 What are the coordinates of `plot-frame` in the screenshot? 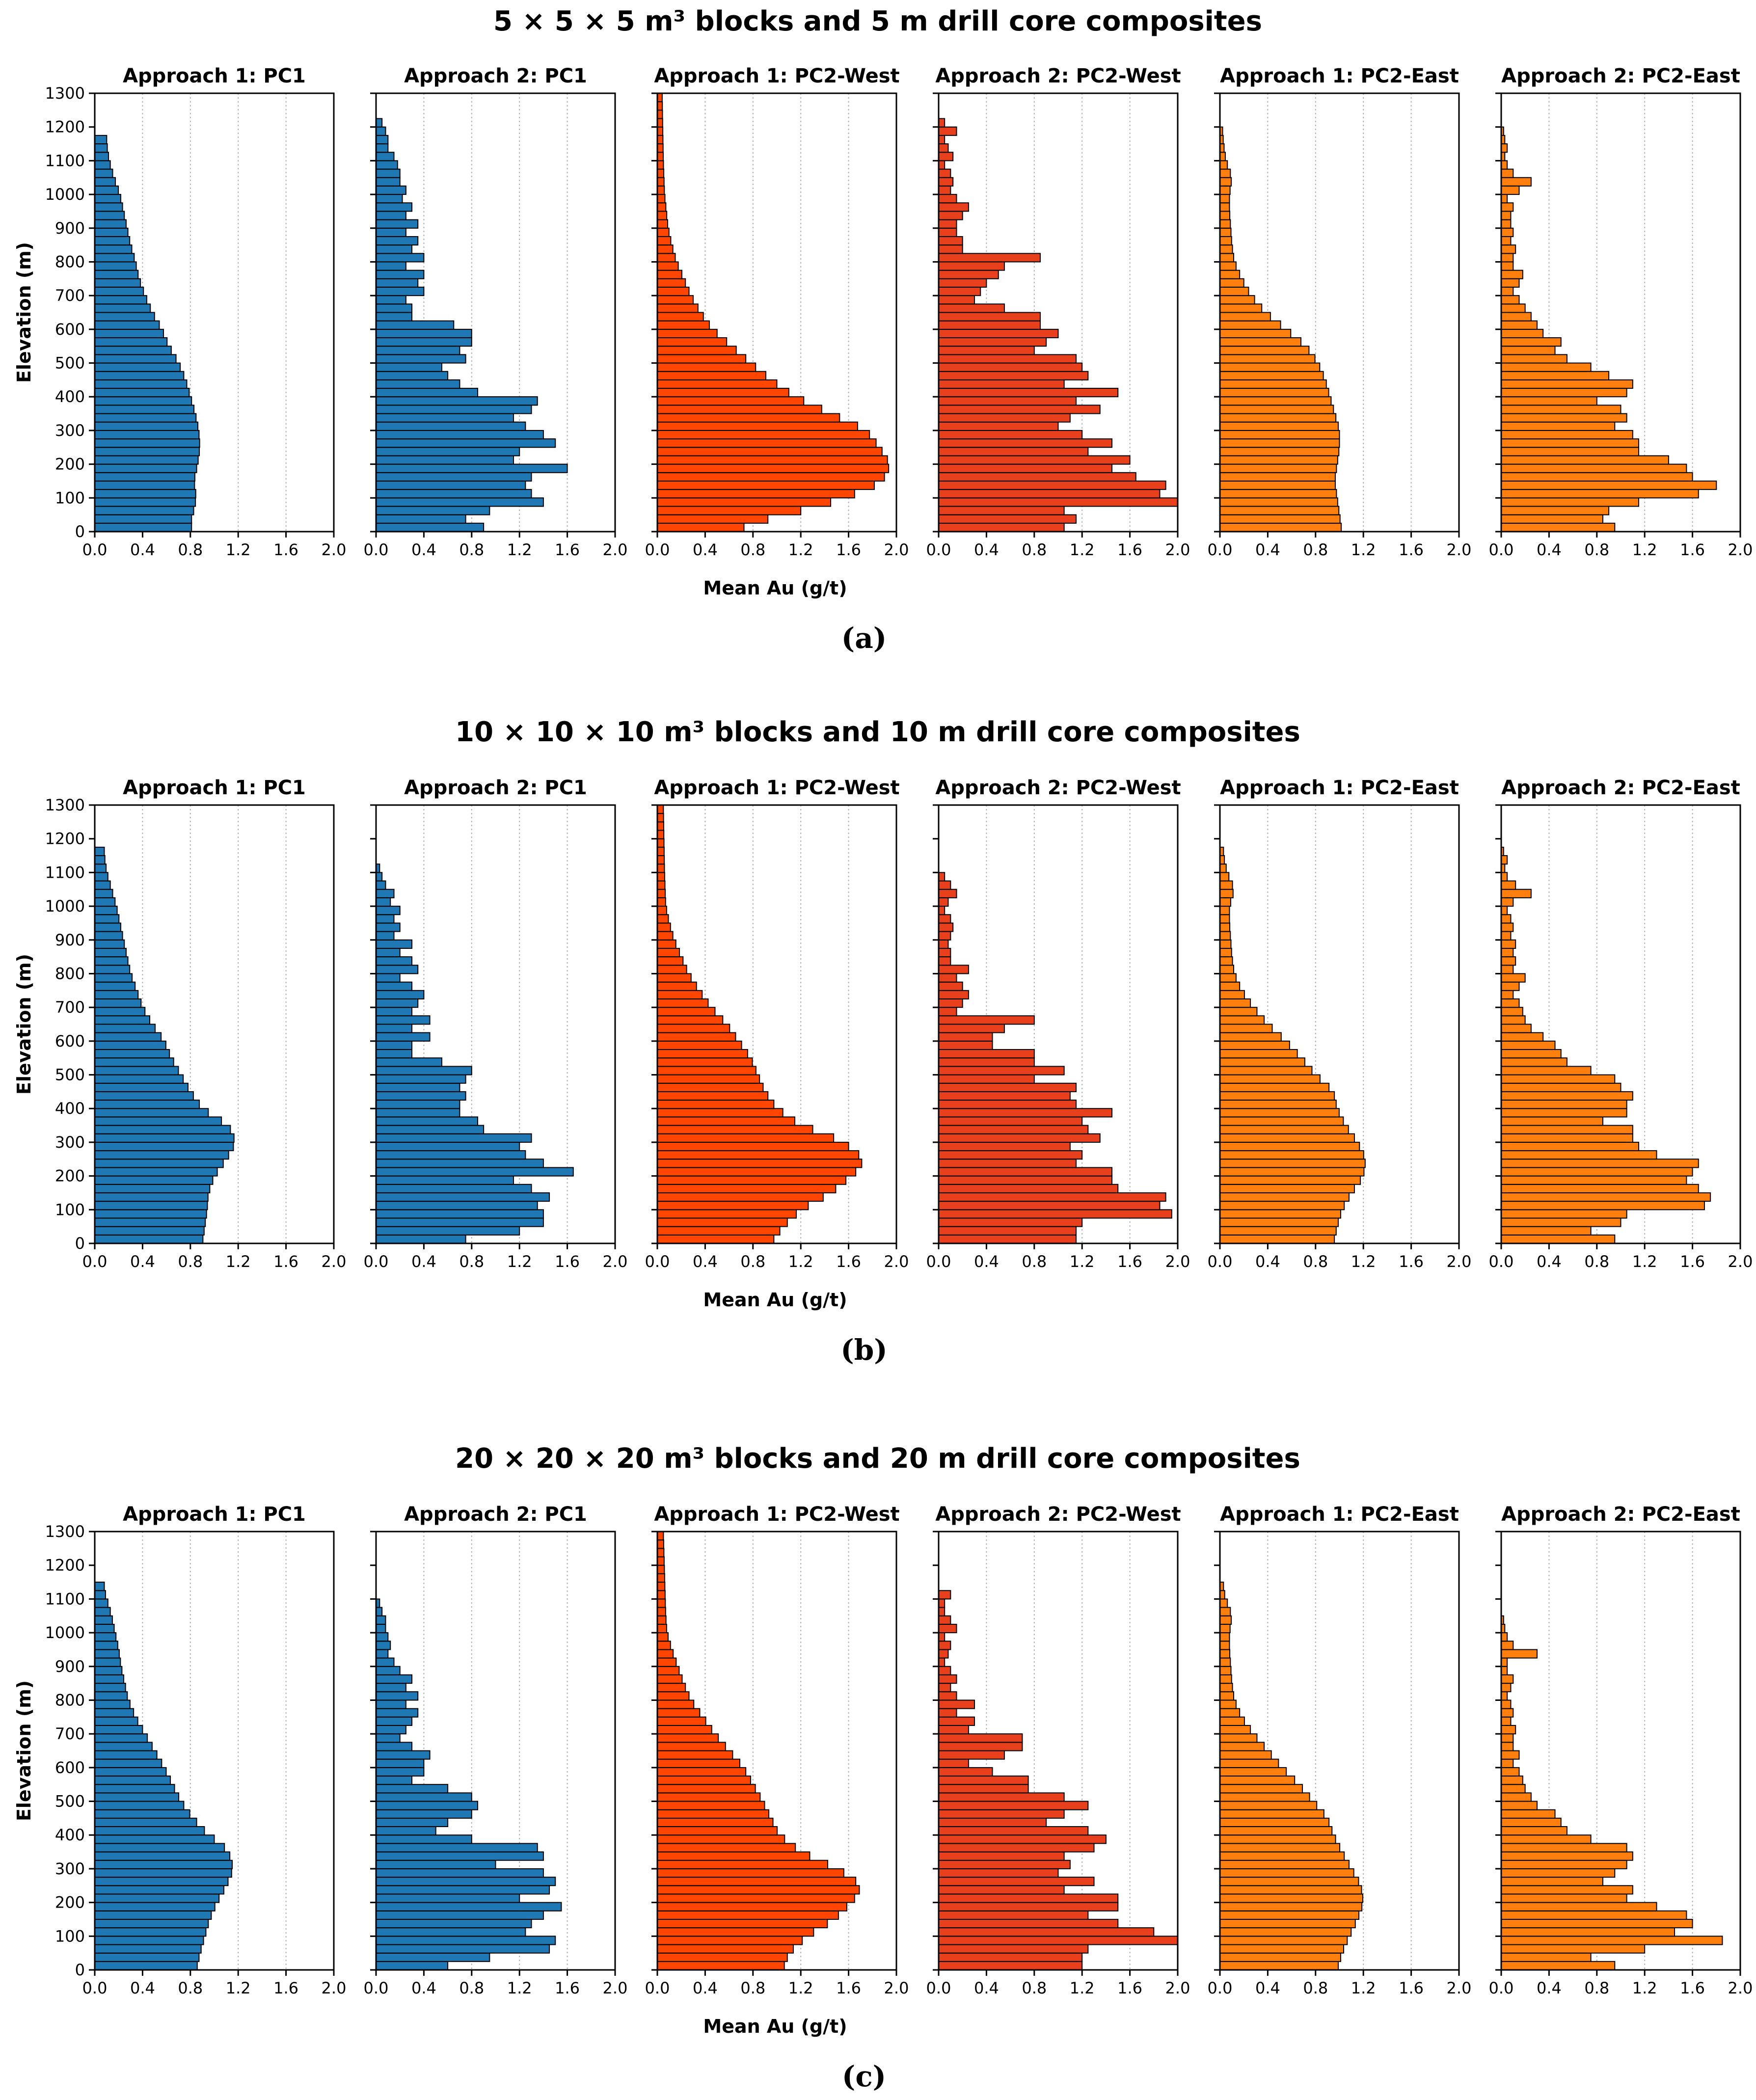 It's located at (1058, 1024).